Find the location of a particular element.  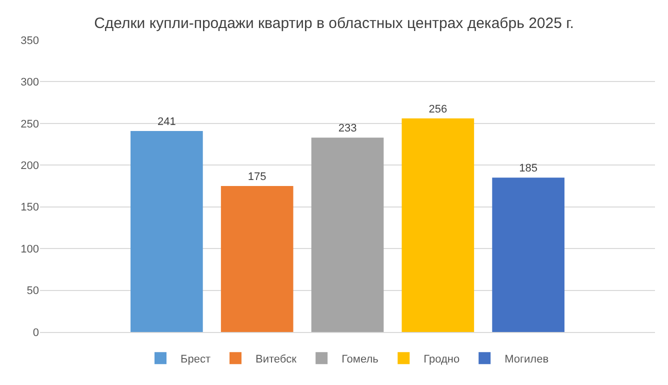

y-tick-label: 300 is located at coordinates (29, 82).